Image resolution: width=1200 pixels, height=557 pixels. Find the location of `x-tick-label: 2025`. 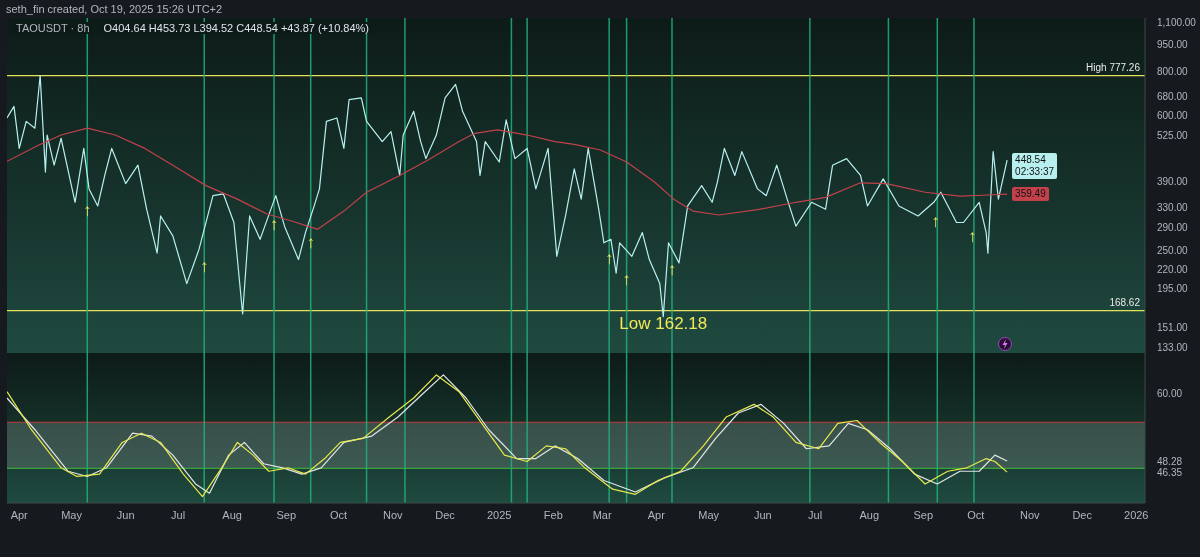

x-tick-label: 2025 is located at coordinates (499, 514).